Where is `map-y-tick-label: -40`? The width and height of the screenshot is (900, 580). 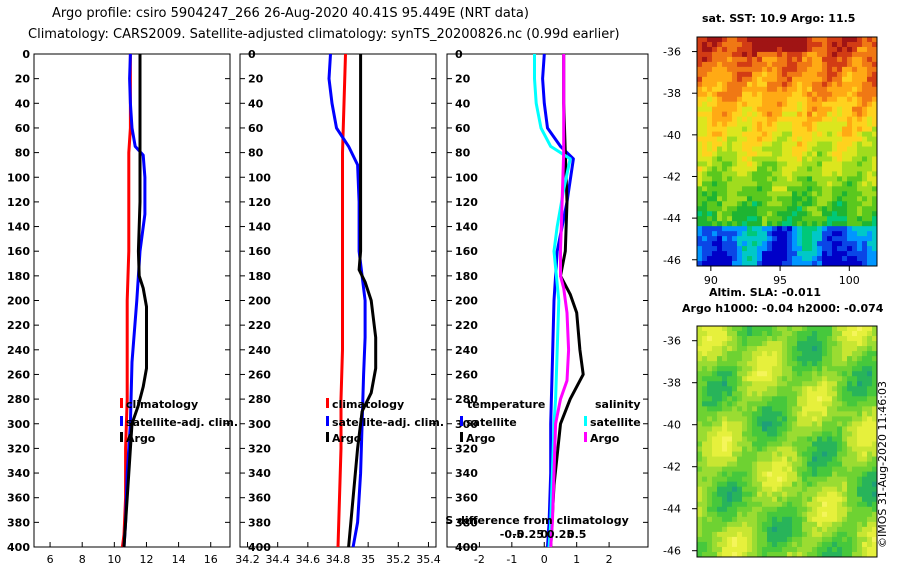 map-y-tick-label: -40 is located at coordinates (672, 425).